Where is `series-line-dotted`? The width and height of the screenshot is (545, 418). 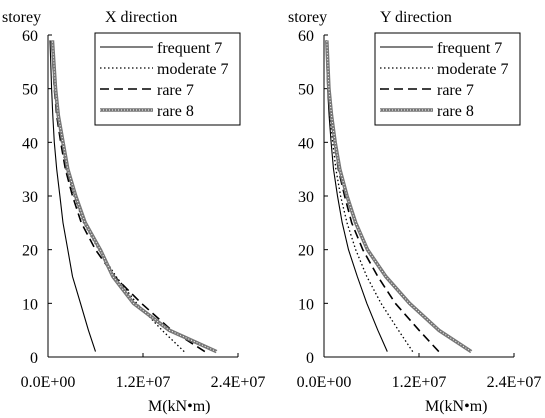 series-line-dotted is located at coordinates (369, 196).